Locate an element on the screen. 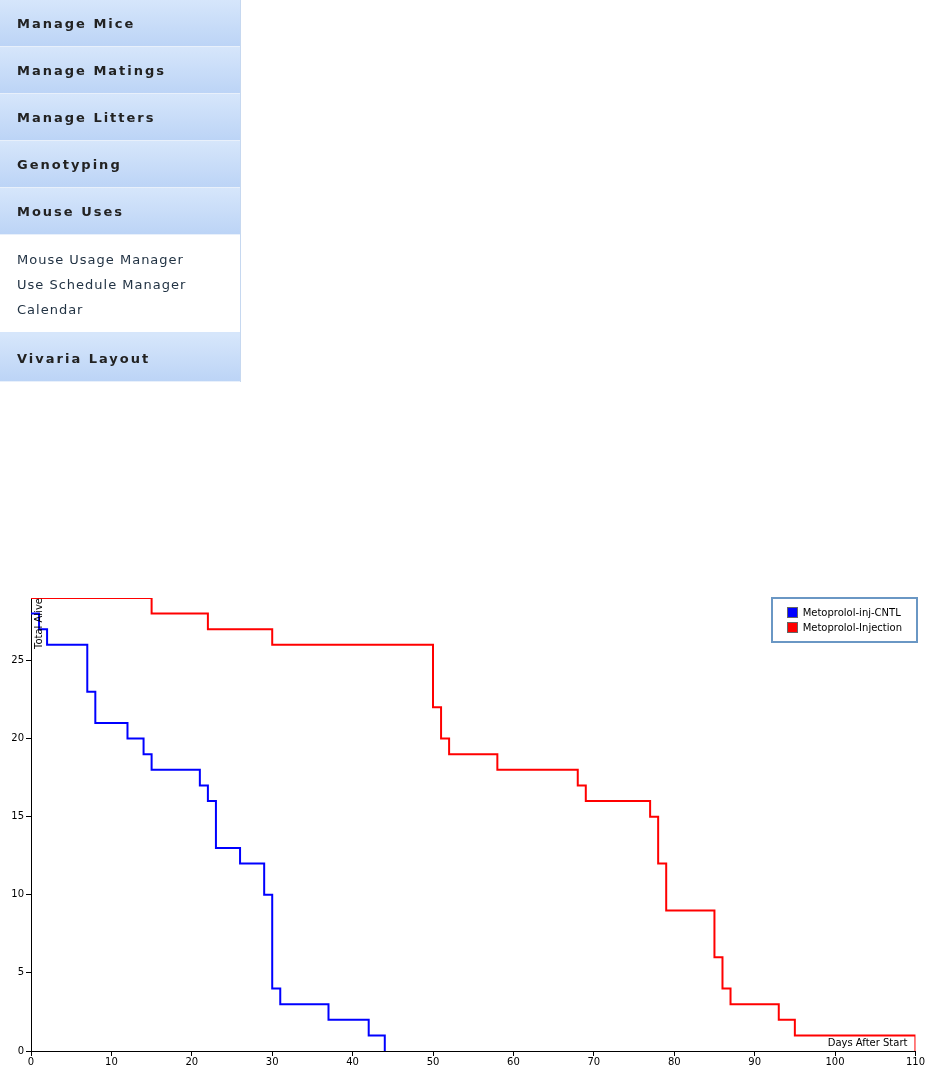 The width and height of the screenshot is (925, 1068). text: Calendar is located at coordinates (51, 310).